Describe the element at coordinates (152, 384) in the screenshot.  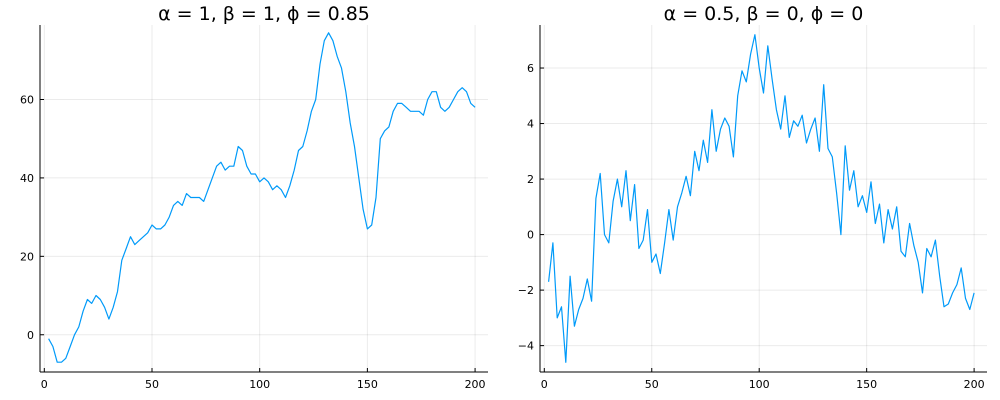
I see `left-x-tick-label: 50` at that location.